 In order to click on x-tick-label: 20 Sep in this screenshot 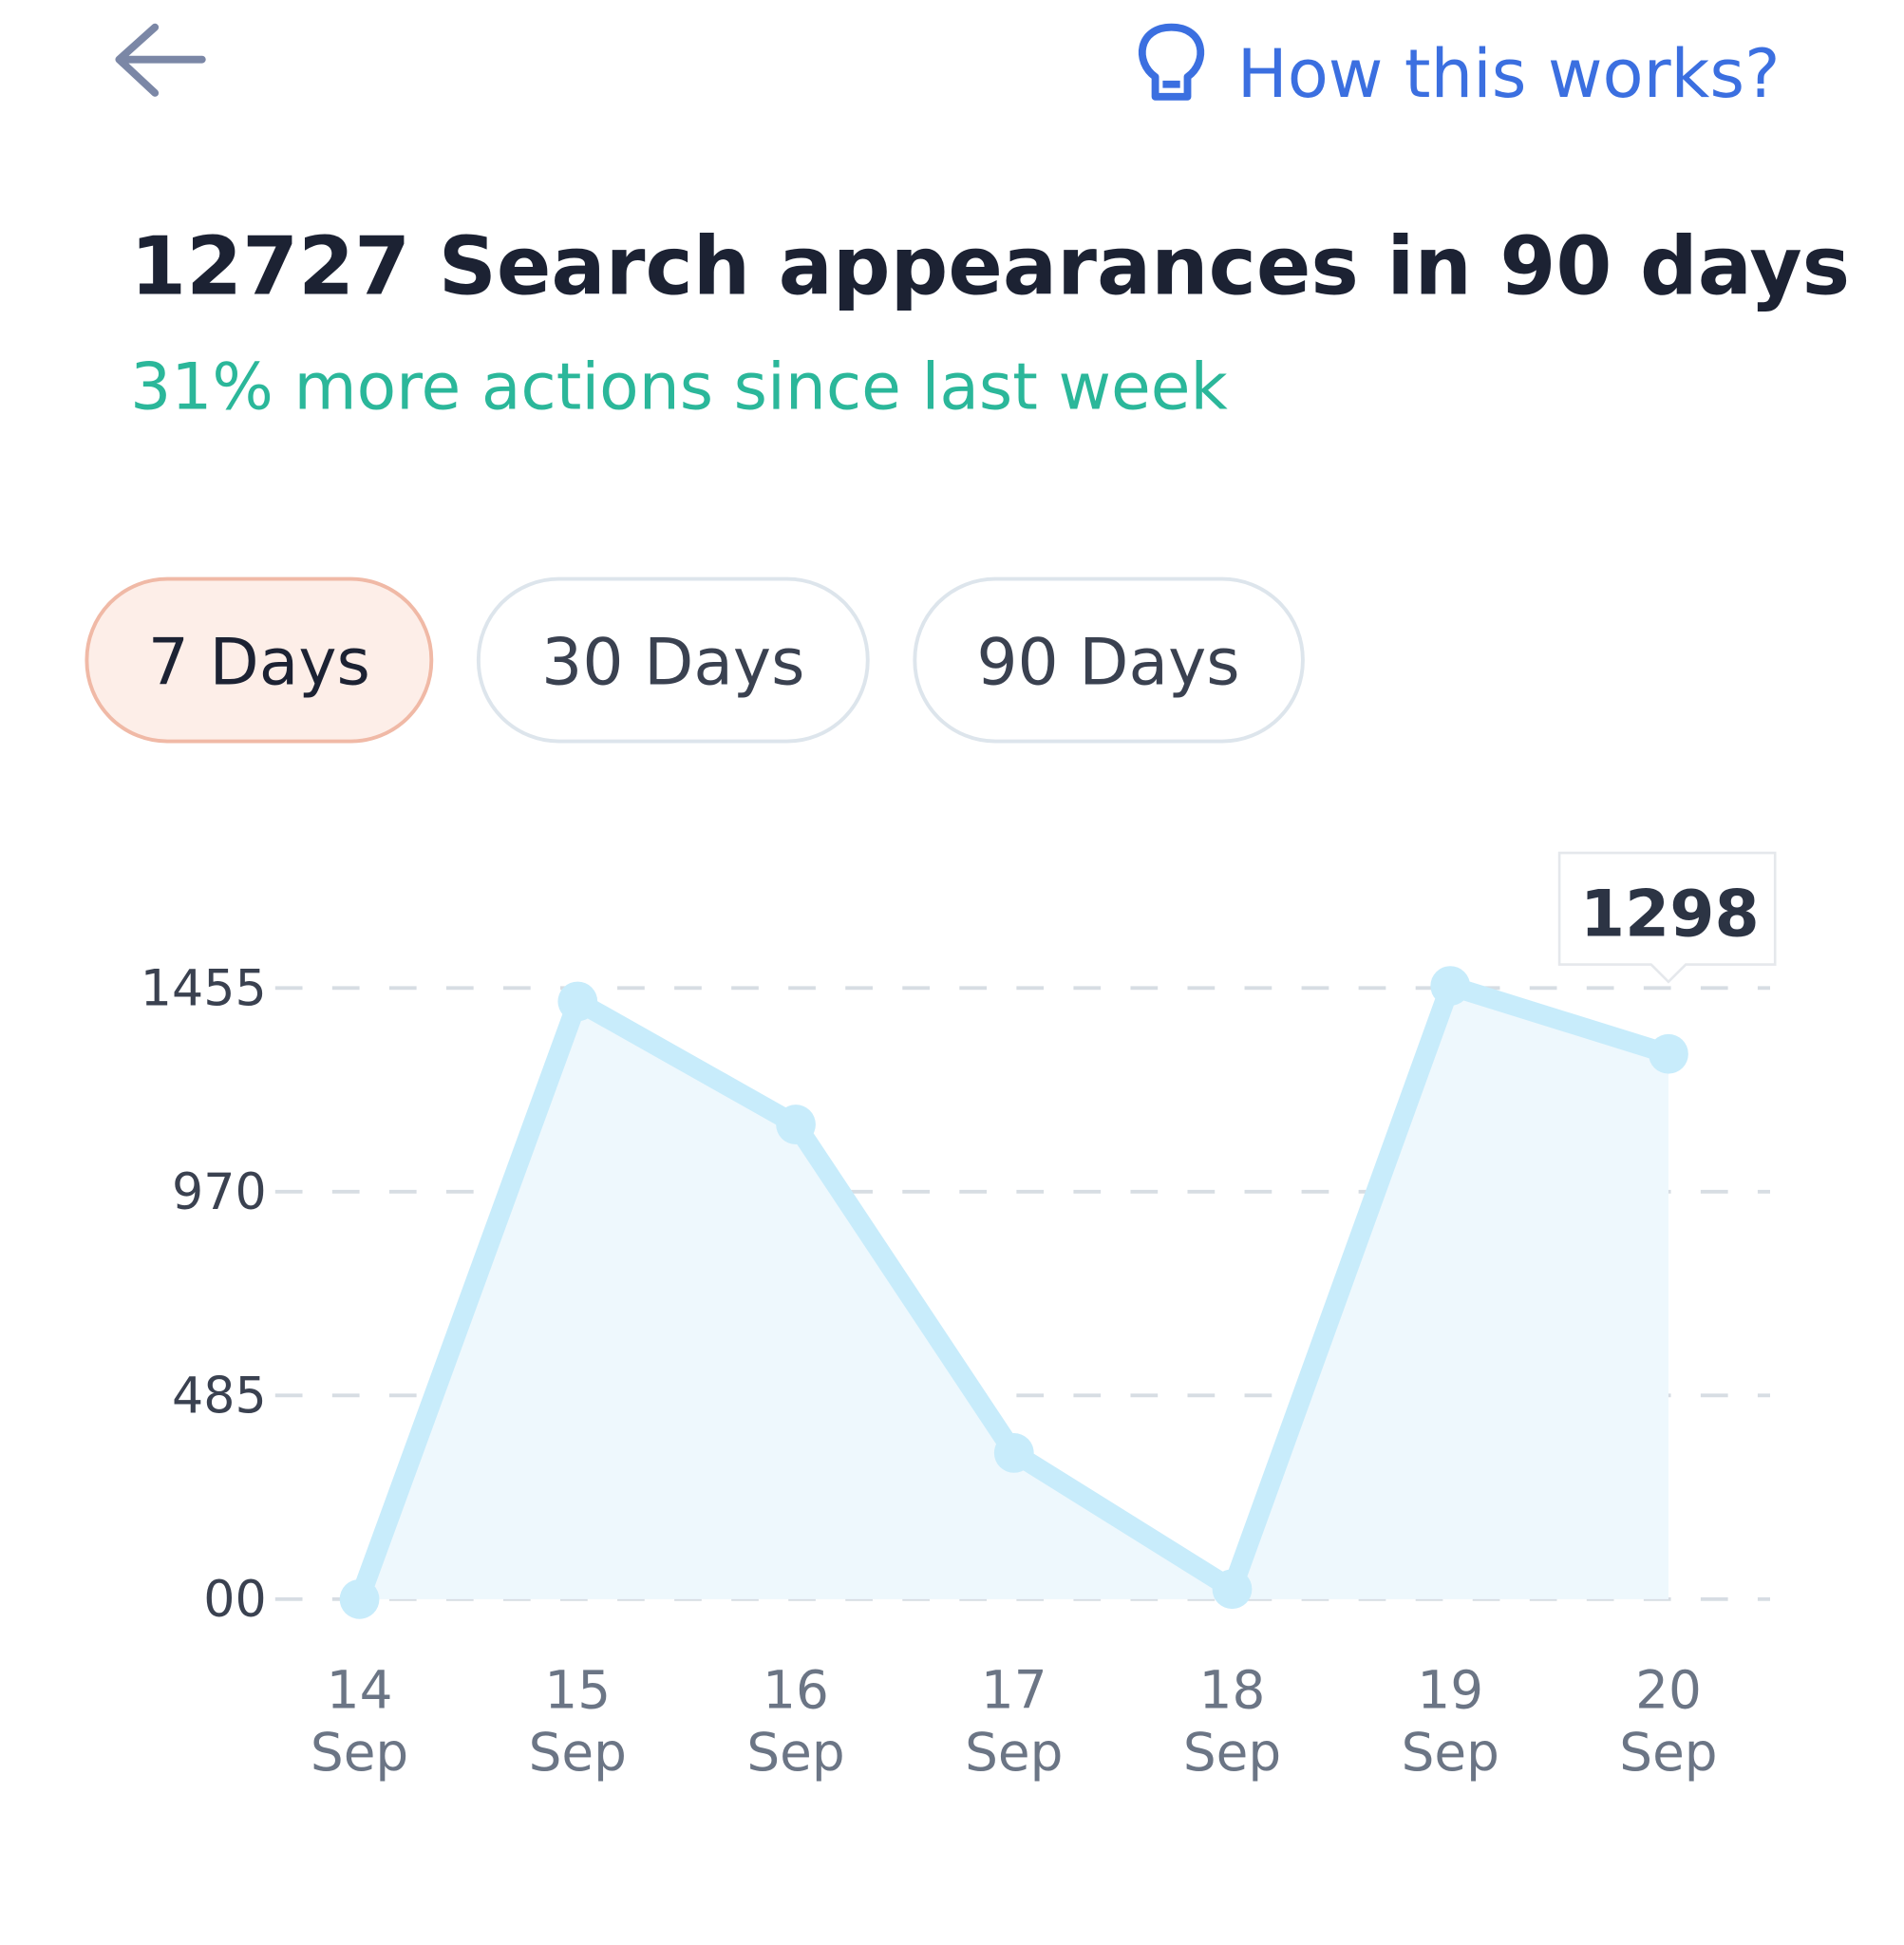, I will do `click(1668, 1721)`.